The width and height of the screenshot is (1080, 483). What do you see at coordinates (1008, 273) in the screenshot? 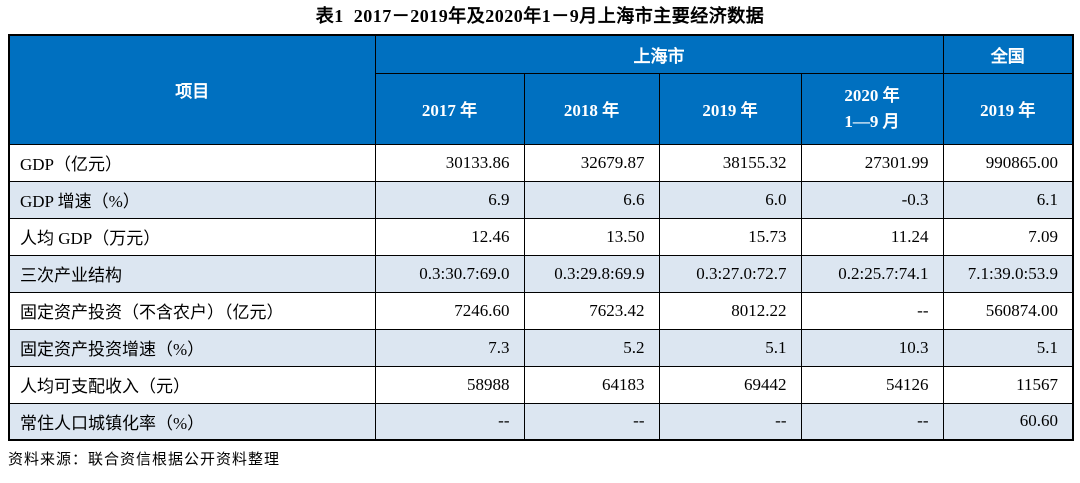
I see `cell-value: 7.1:39.0:53.9` at bounding box center [1008, 273].